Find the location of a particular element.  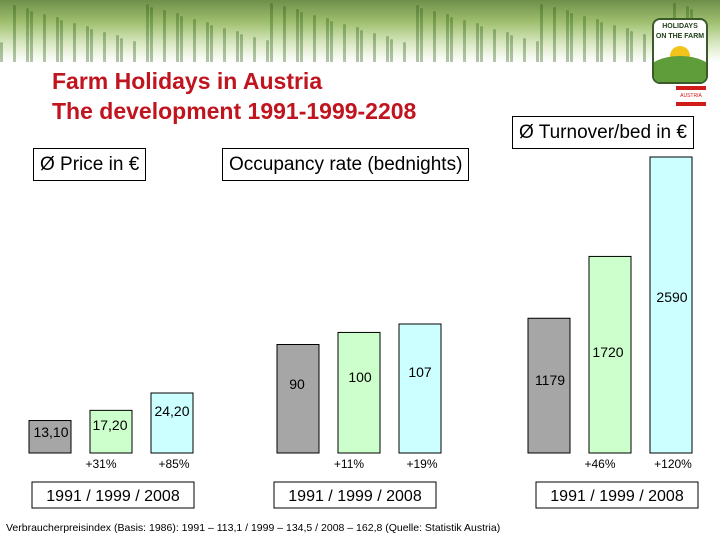

value-label-1-0: 90 is located at coordinates (297, 384).